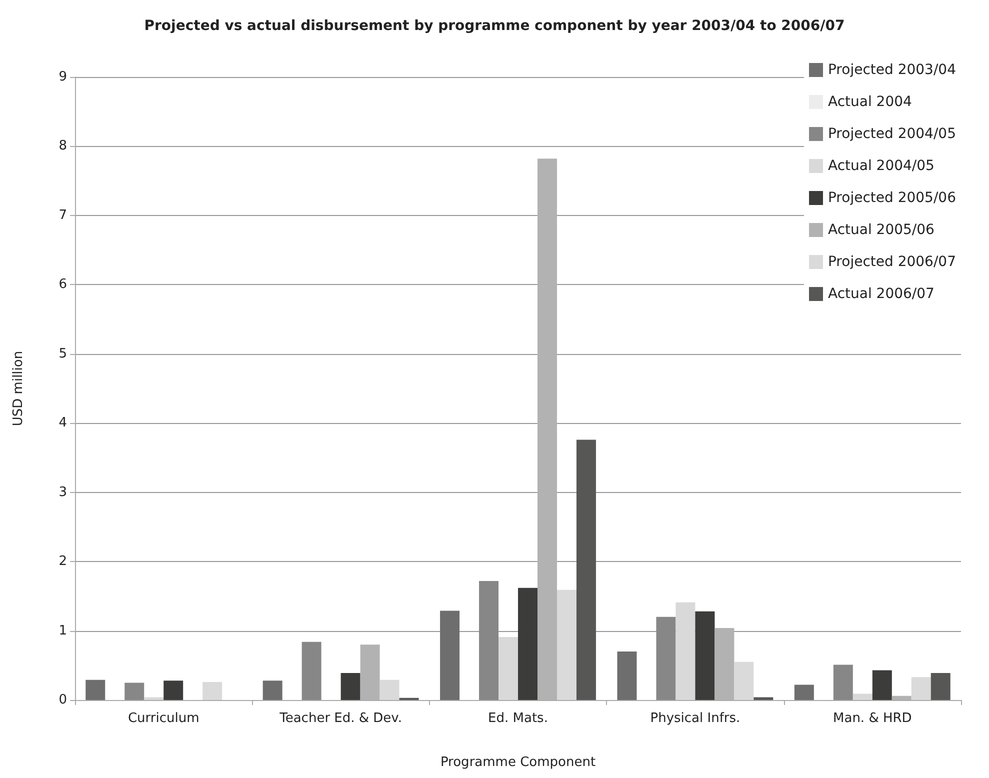 This screenshot has width=989, height=778. What do you see at coordinates (340, 718) in the screenshot?
I see `x-tick-label: Teacher Ed. & Dev.` at bounding box center [340, 718].